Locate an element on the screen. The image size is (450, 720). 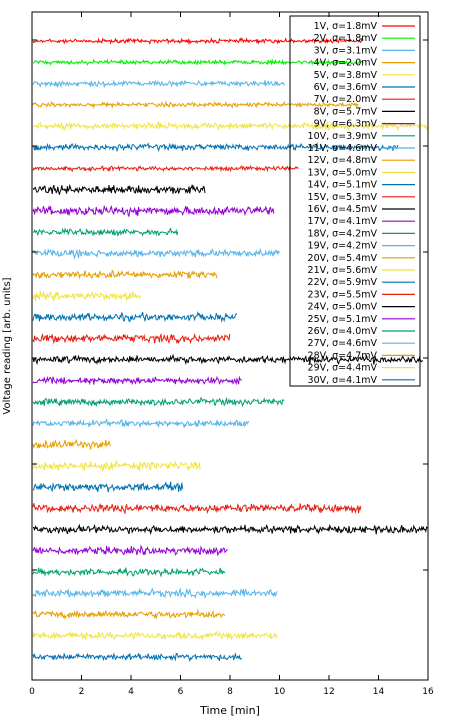
legend-label: 24V, σ=5.0mV is located at coordinates (343, 307).